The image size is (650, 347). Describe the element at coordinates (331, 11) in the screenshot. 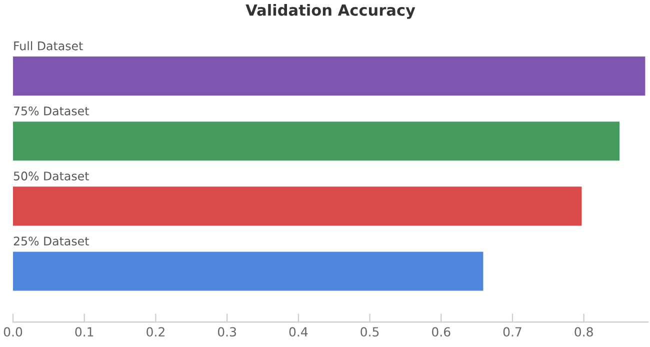

I see `chart-title: Validation Accuracy` at that location.